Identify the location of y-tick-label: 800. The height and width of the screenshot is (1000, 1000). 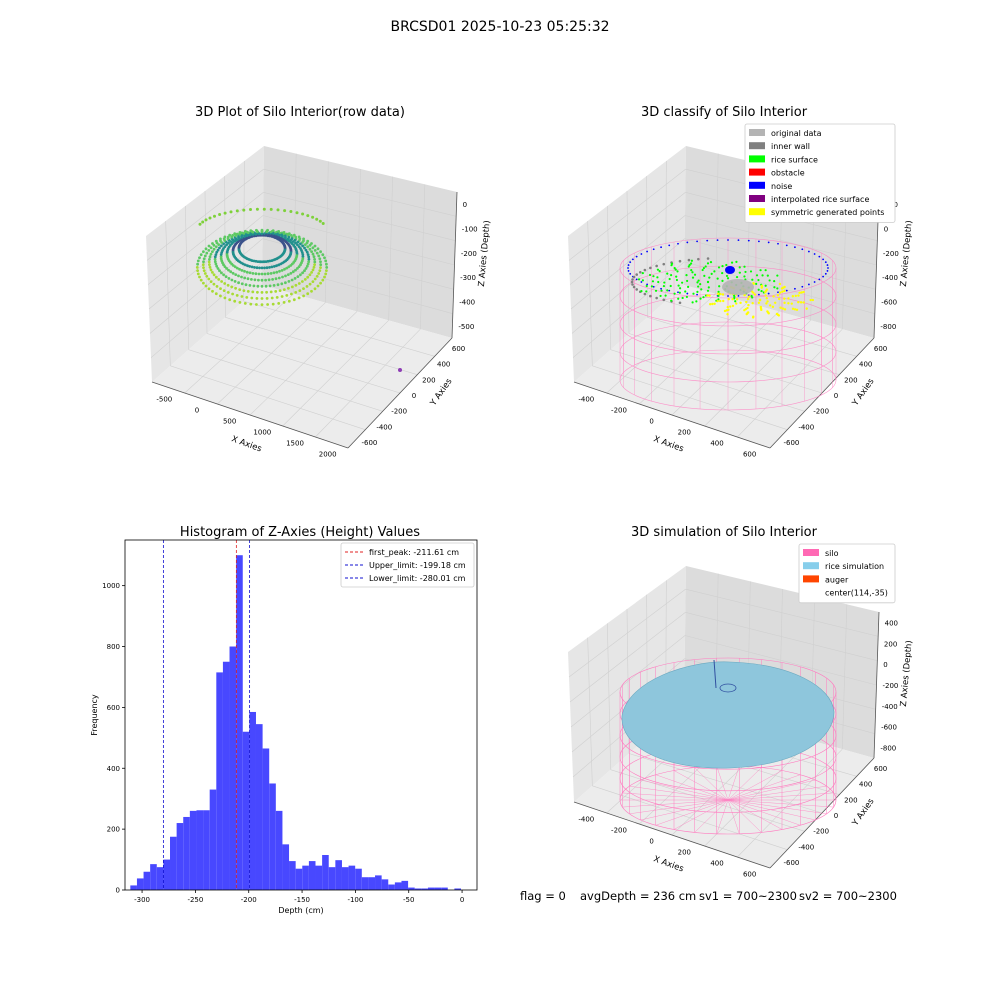
(113, 647).